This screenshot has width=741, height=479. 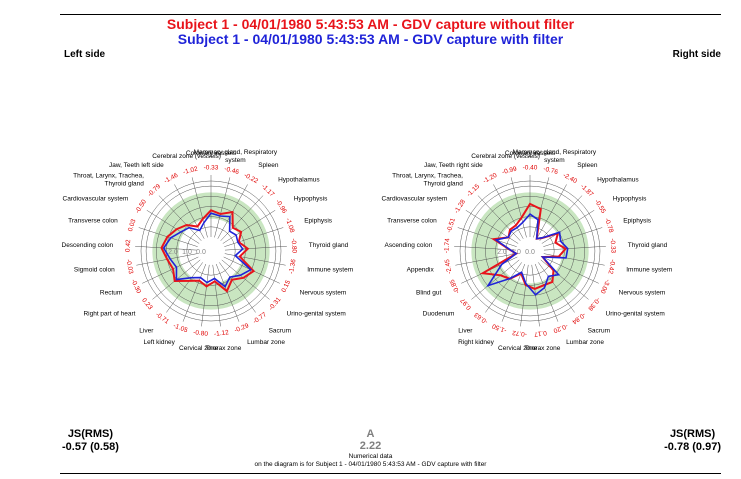 I want to click on left-category-label-epiphysis: Epiphysis, so click(x=318, y=220).